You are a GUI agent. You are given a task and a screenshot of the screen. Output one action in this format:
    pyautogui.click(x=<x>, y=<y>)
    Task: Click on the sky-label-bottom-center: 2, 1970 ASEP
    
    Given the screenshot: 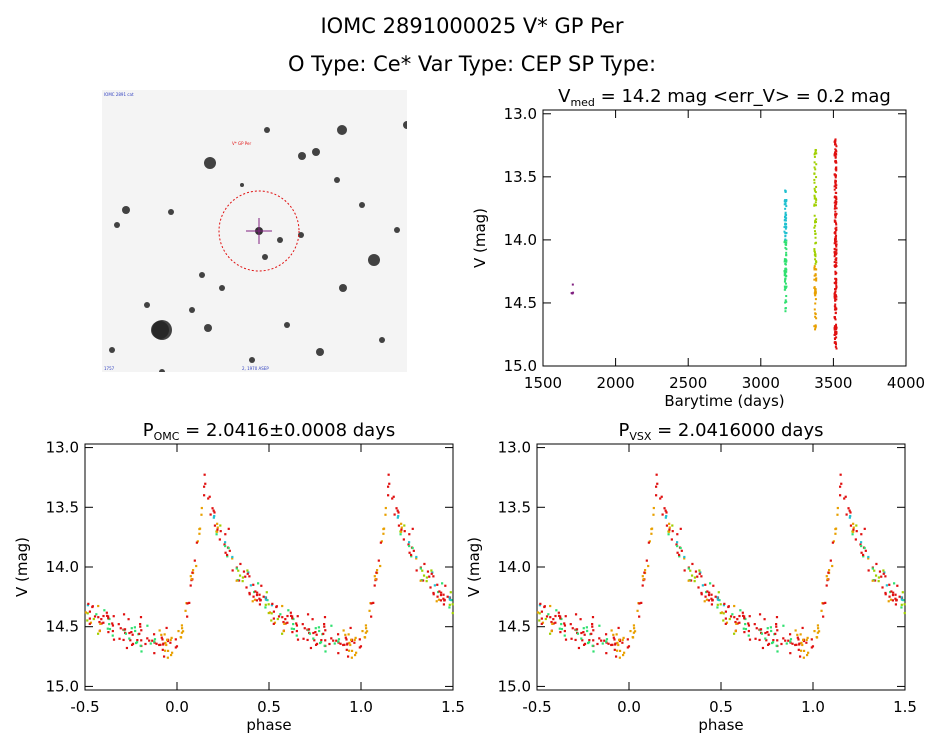 What is the action you would take?
    pyautogui.click(x=255, y=368)
    